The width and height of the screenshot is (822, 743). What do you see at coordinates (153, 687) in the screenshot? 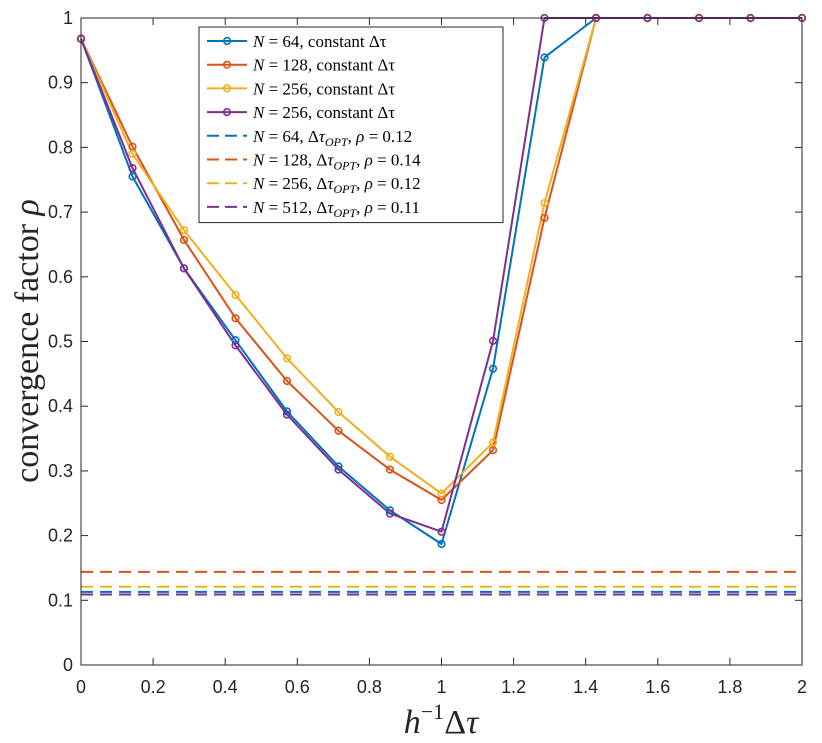
I see `x-tick-label: 0.2` at bounding box center [153, 687].